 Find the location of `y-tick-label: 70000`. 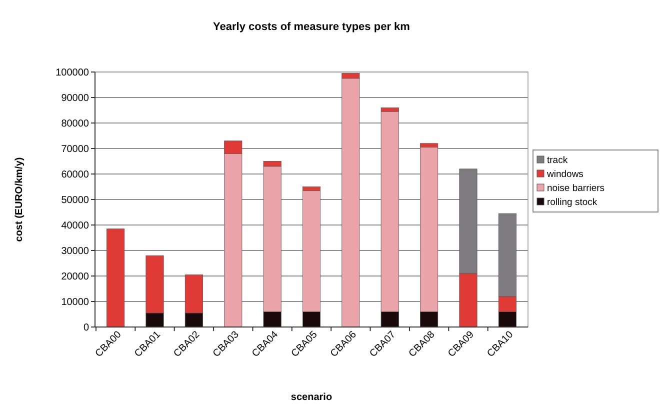

y-tick-label: 70000 is located at coordinates (75, 149).